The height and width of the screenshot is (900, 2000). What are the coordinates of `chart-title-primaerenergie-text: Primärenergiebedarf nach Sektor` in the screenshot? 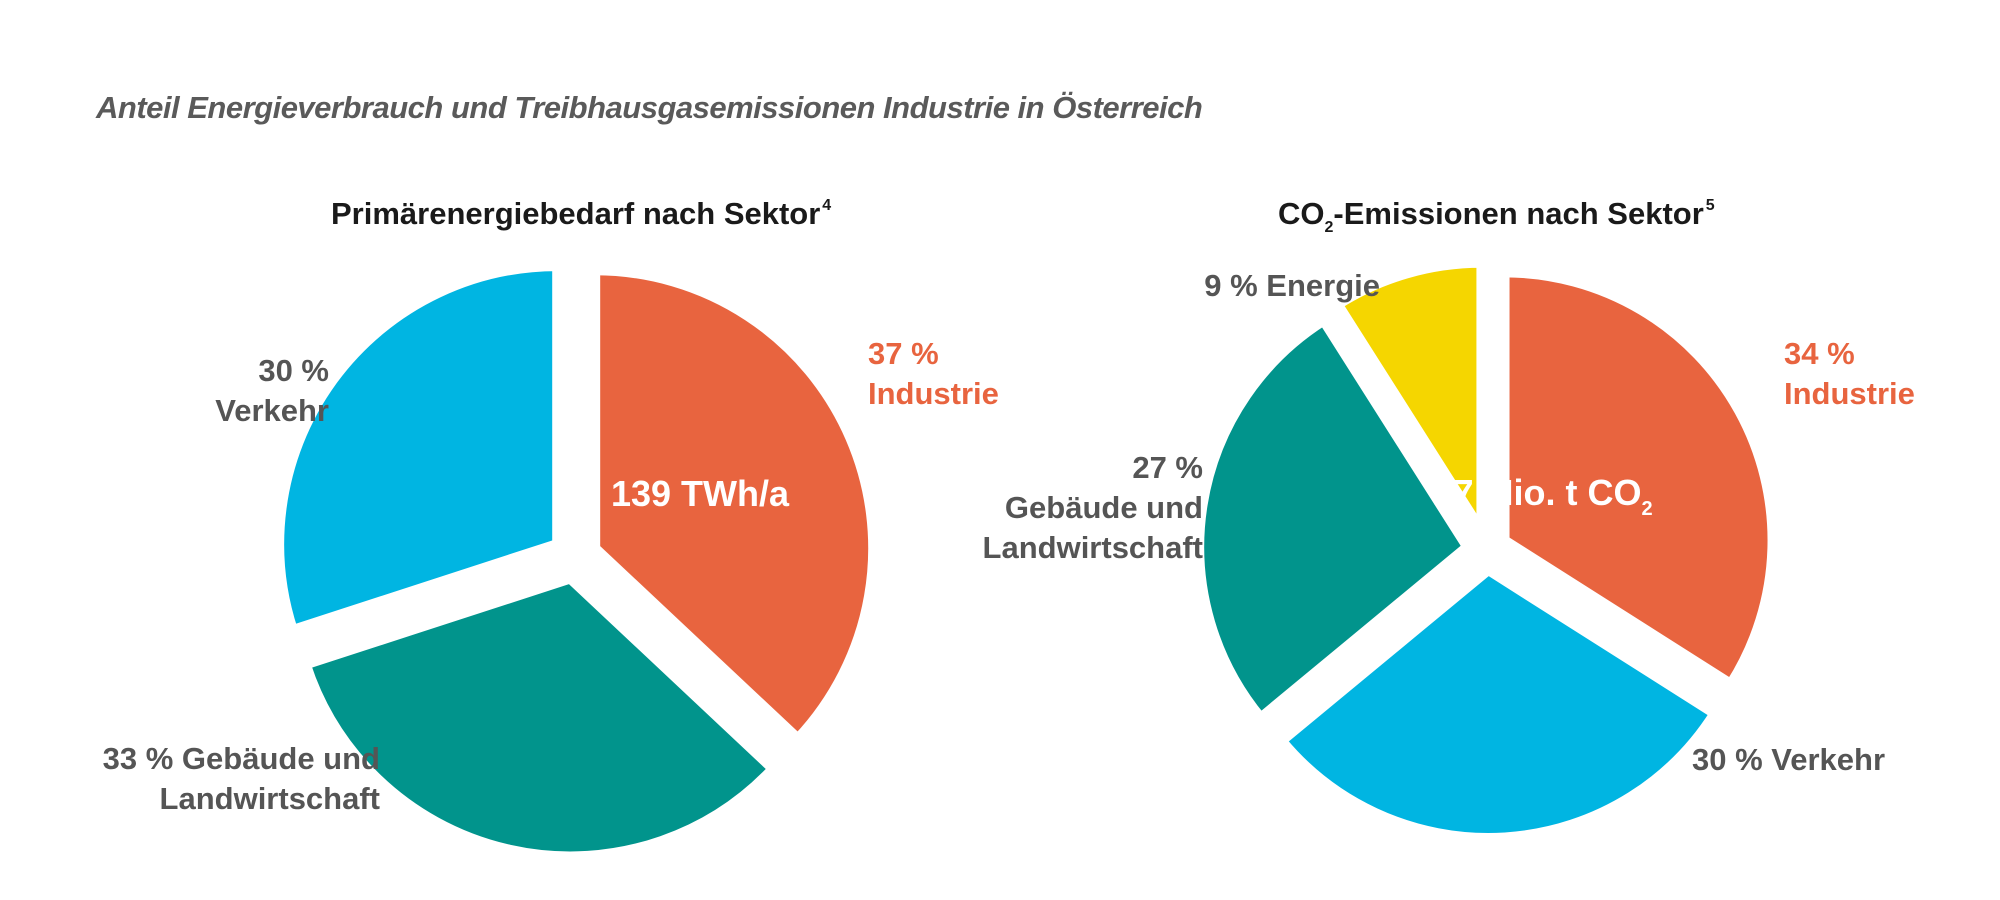 It's located at (576, 213).